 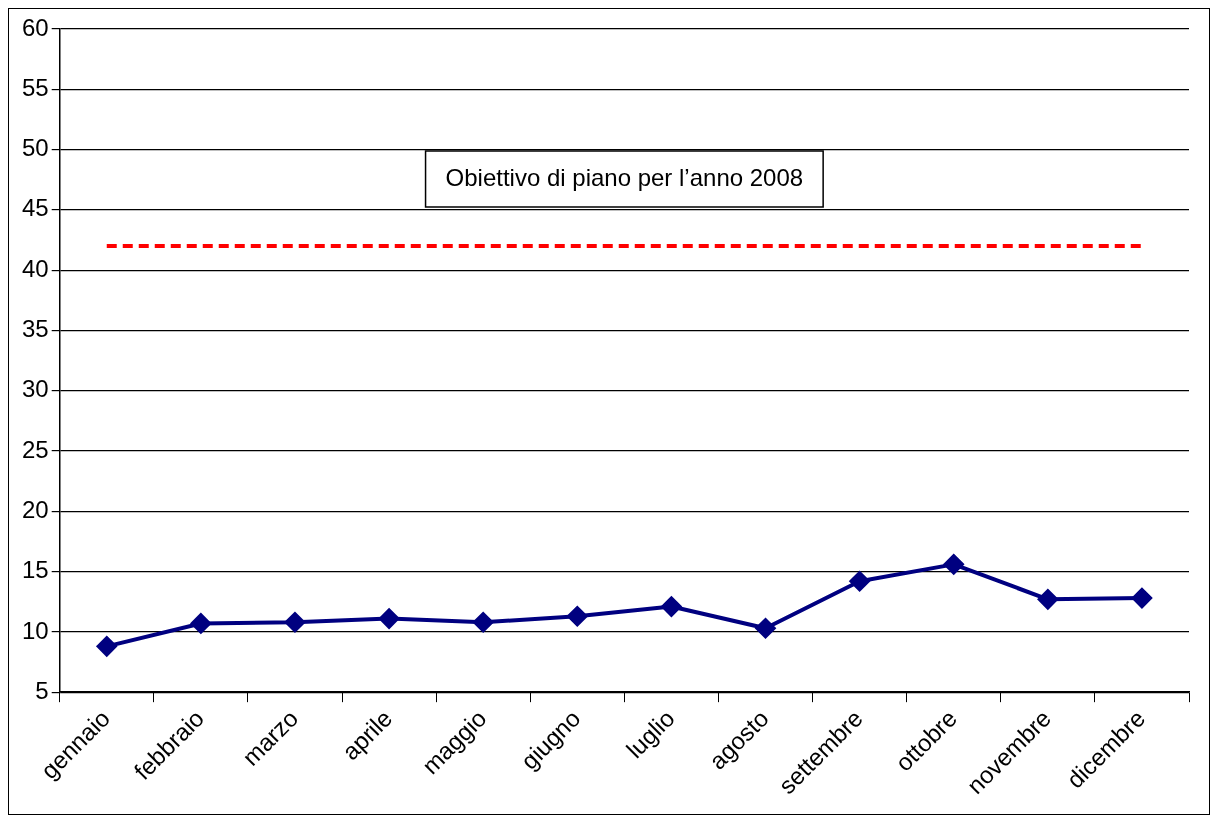 I want to click on y-tick-label: 25, so click(x=35, y=449).